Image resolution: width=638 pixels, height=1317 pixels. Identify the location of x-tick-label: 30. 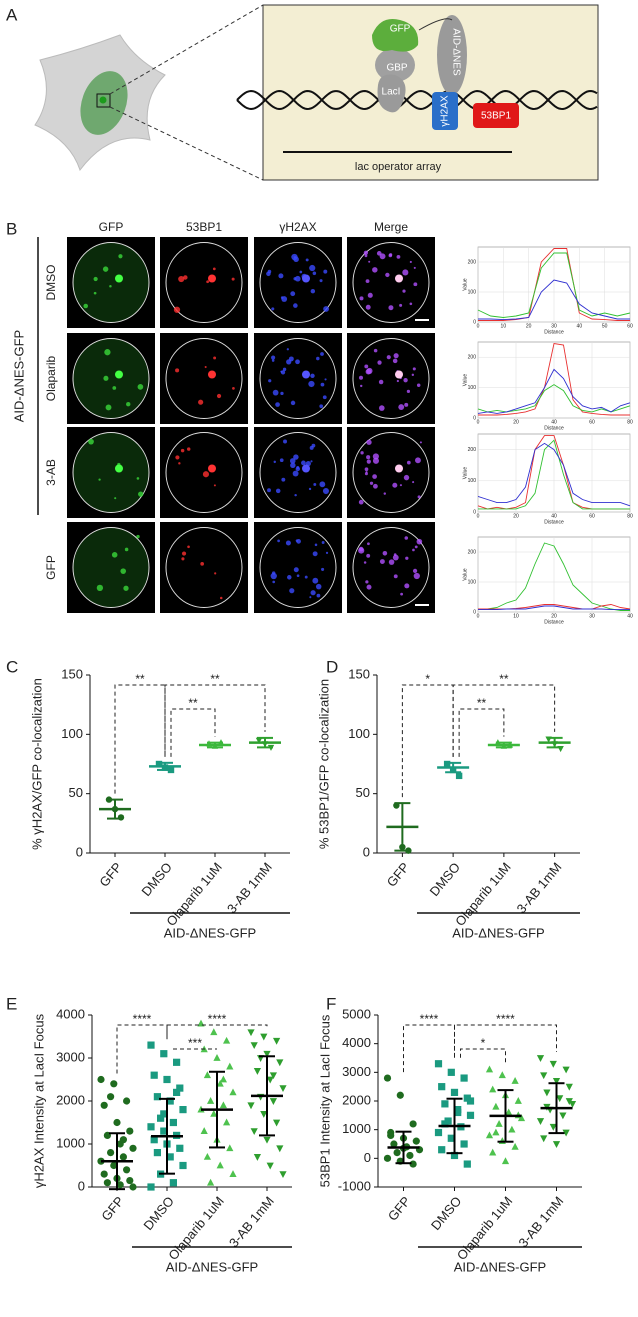
(592, 616).